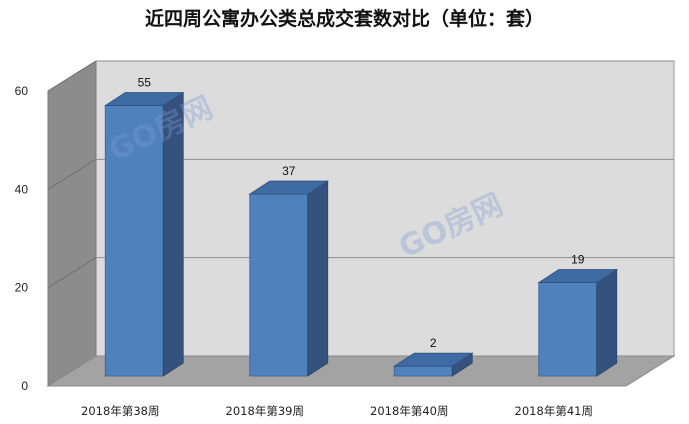 The width and height of the screenshot is (689, 424). I want to click on x-tick-label: 2018年第39周, so click(265, 411).